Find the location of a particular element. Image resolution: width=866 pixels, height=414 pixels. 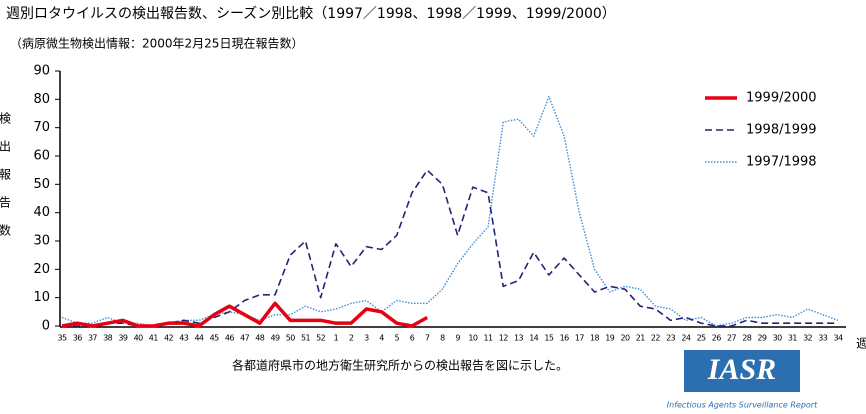

x-tick-label: 38 is located at coordinates (107, 338).